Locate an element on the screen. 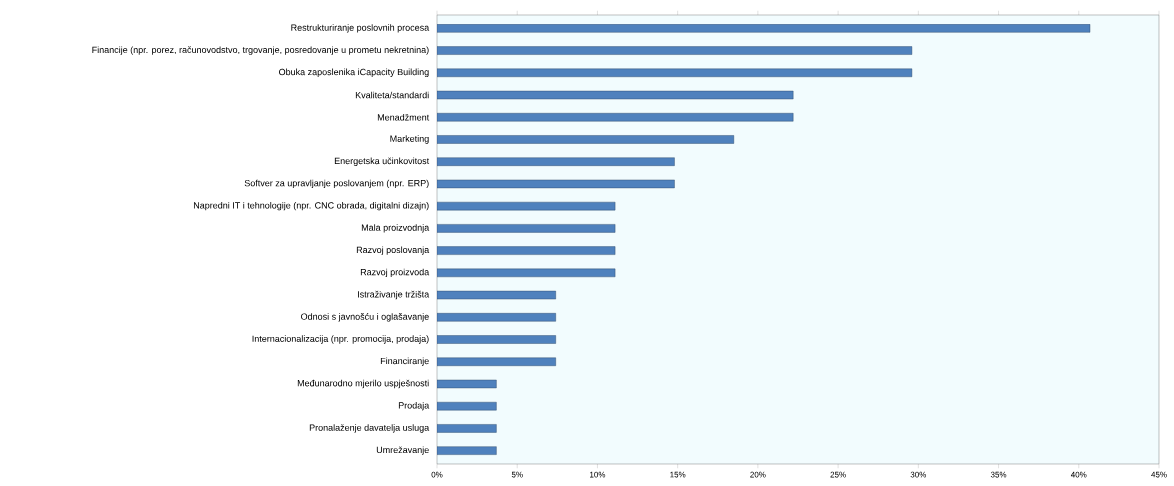 The image size is (1174, 486). y-tick-label: Restrukturiranje poslovnih procesa is located at coordinates (360, 28).